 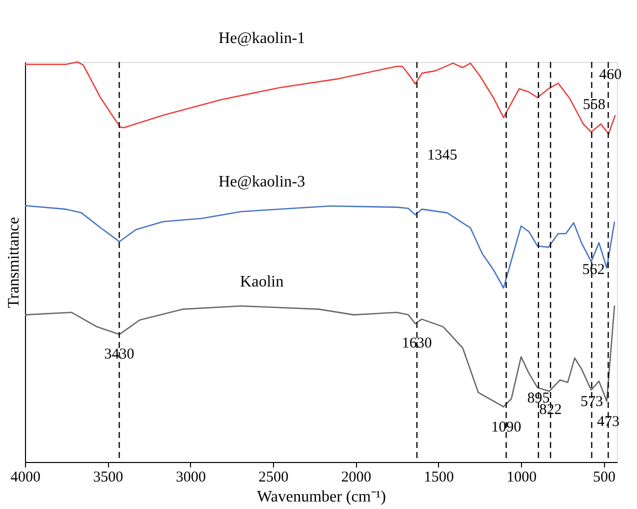 What do you see at coordinates (321, 497) in the screenshot?
I see `x-axis-title: Wavenumber (cm⁻¹)` at bounding box center [321, 497].